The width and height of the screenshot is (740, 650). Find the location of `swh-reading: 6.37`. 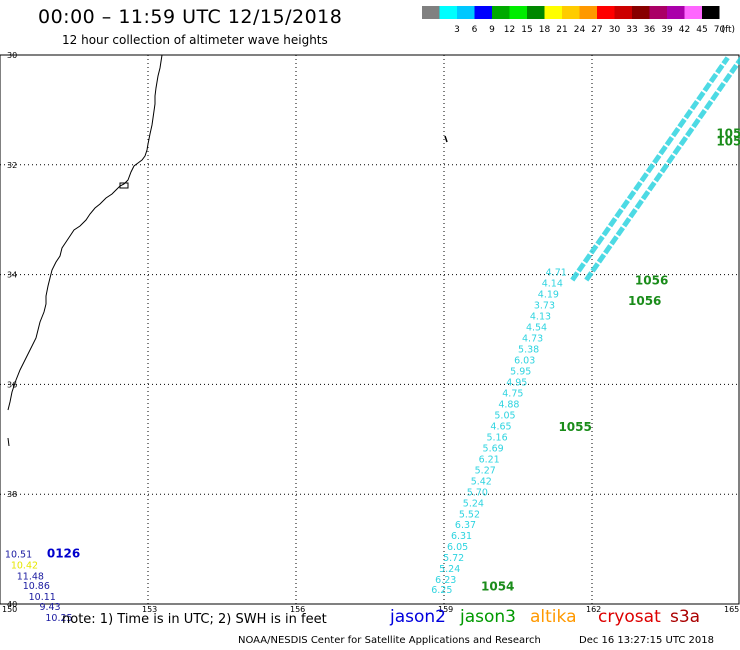

swh-reading: 6.37 is located at coordinates (465, 525).